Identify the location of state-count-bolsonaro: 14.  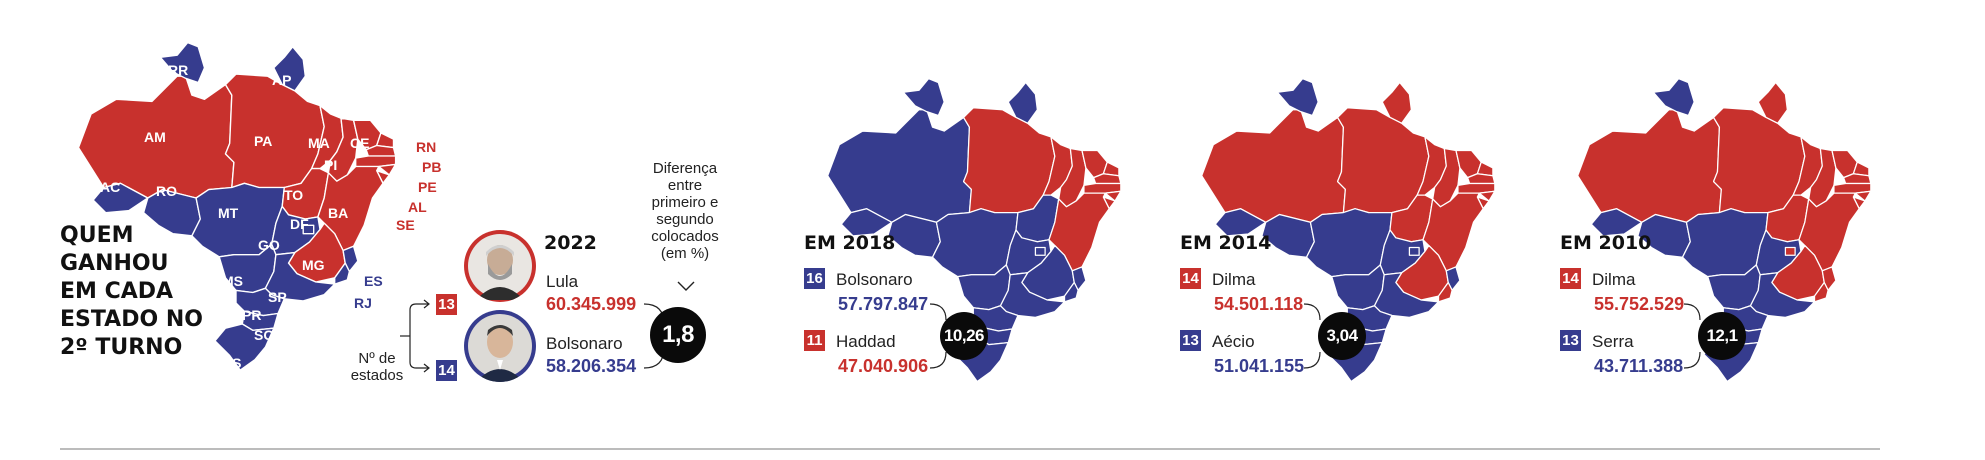
(446, 370).